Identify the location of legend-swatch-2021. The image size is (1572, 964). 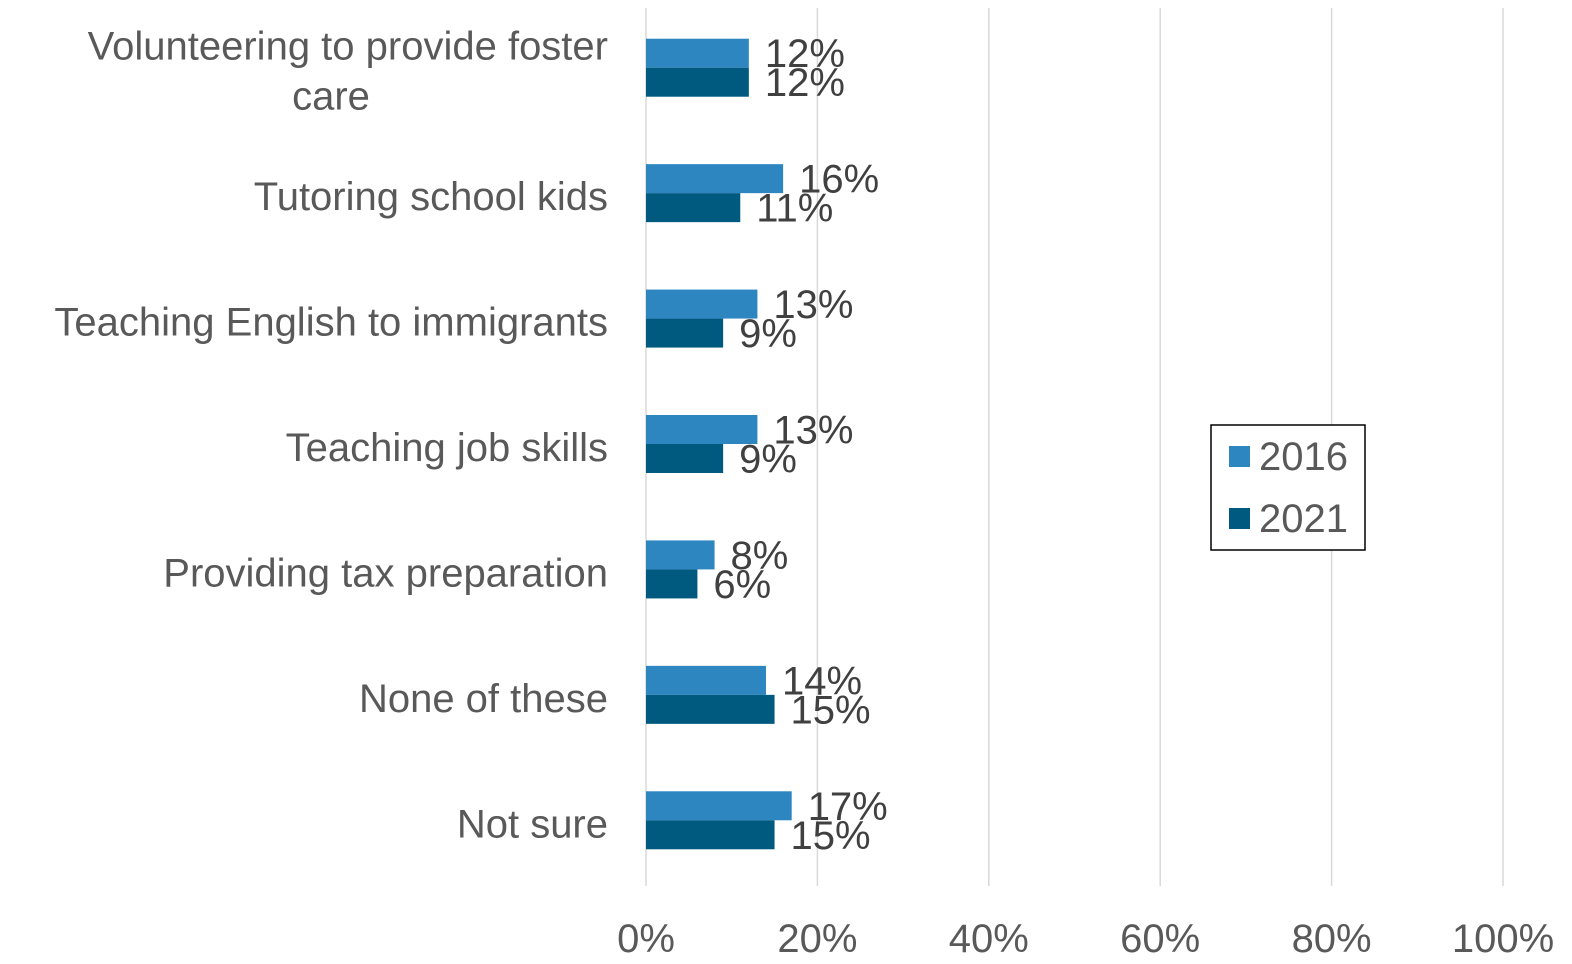
(1239, 518).